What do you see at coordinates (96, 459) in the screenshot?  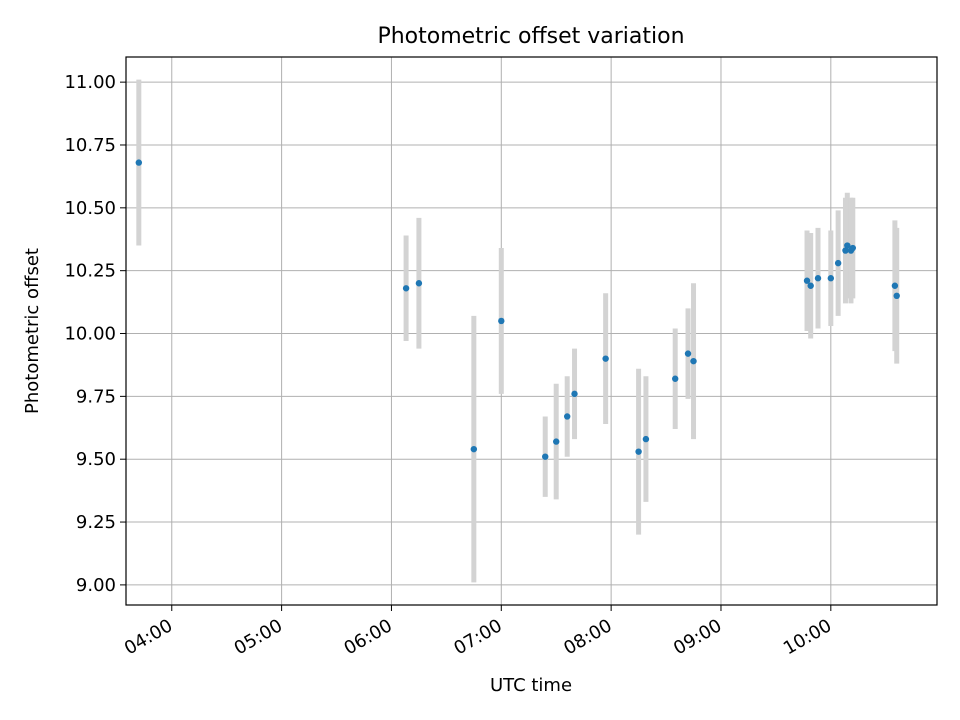 I see `y-tick-label: 9.50` at bounding box center [96, 459].